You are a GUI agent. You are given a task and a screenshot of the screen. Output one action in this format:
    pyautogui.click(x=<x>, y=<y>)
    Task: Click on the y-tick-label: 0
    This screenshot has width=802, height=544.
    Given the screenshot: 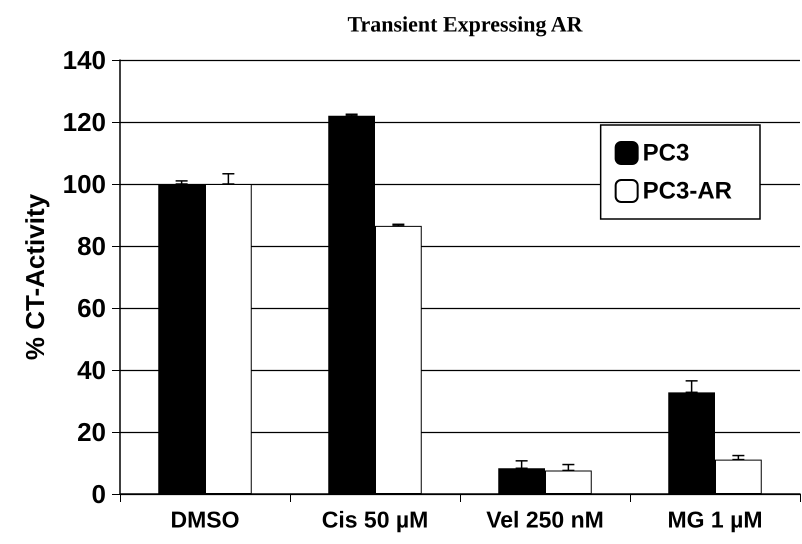 What is the action you would take?
    pyautogui.click(x=99, y=494)
    